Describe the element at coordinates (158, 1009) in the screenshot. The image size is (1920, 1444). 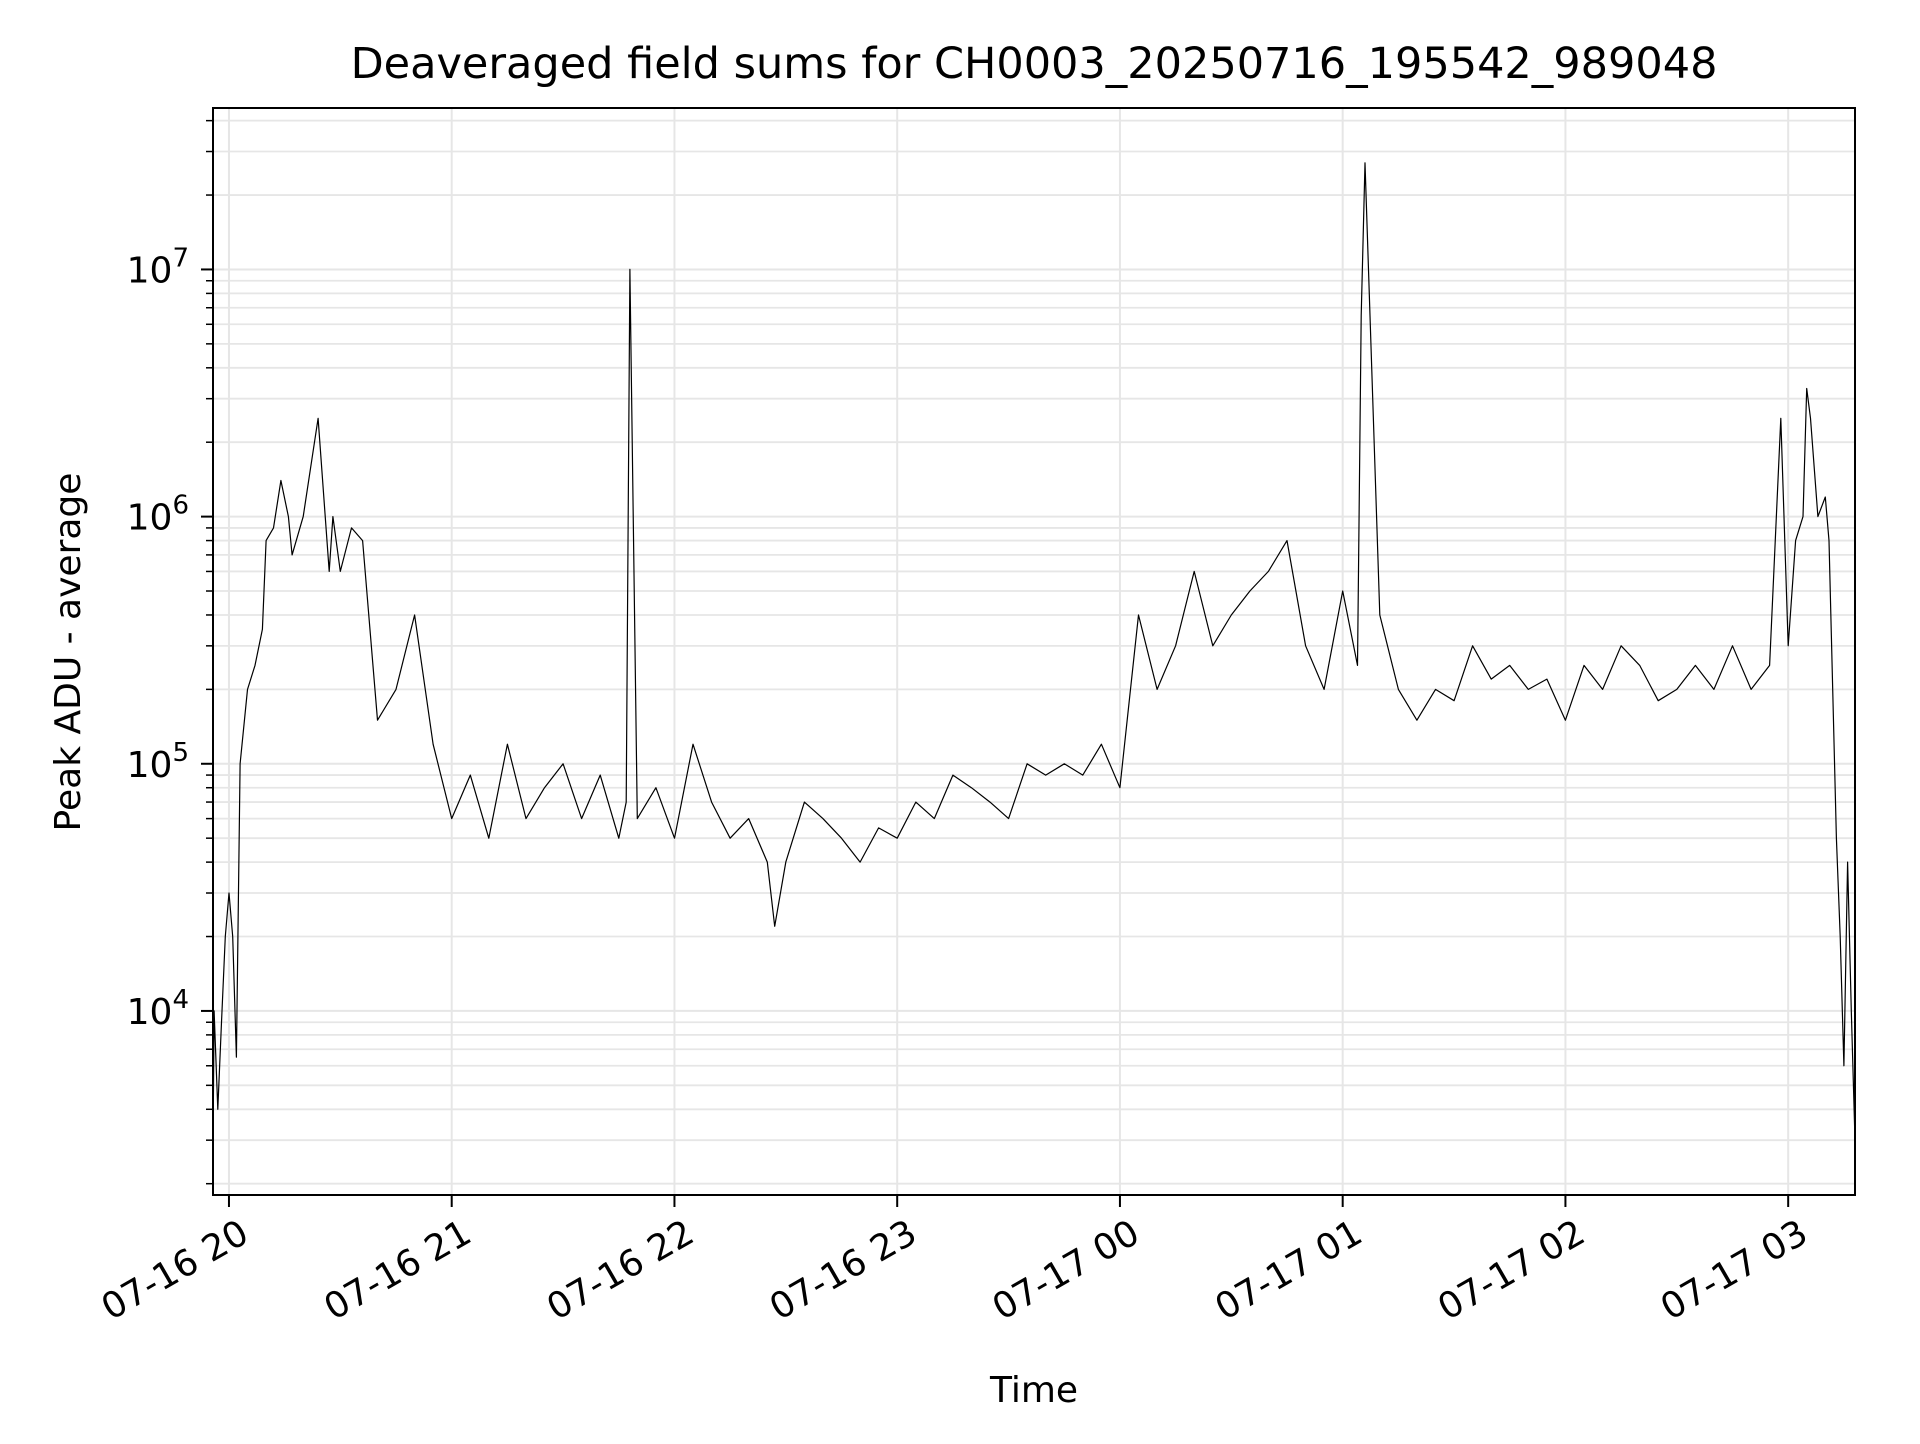
I see `y-tick-label: 10⁴` at that location.